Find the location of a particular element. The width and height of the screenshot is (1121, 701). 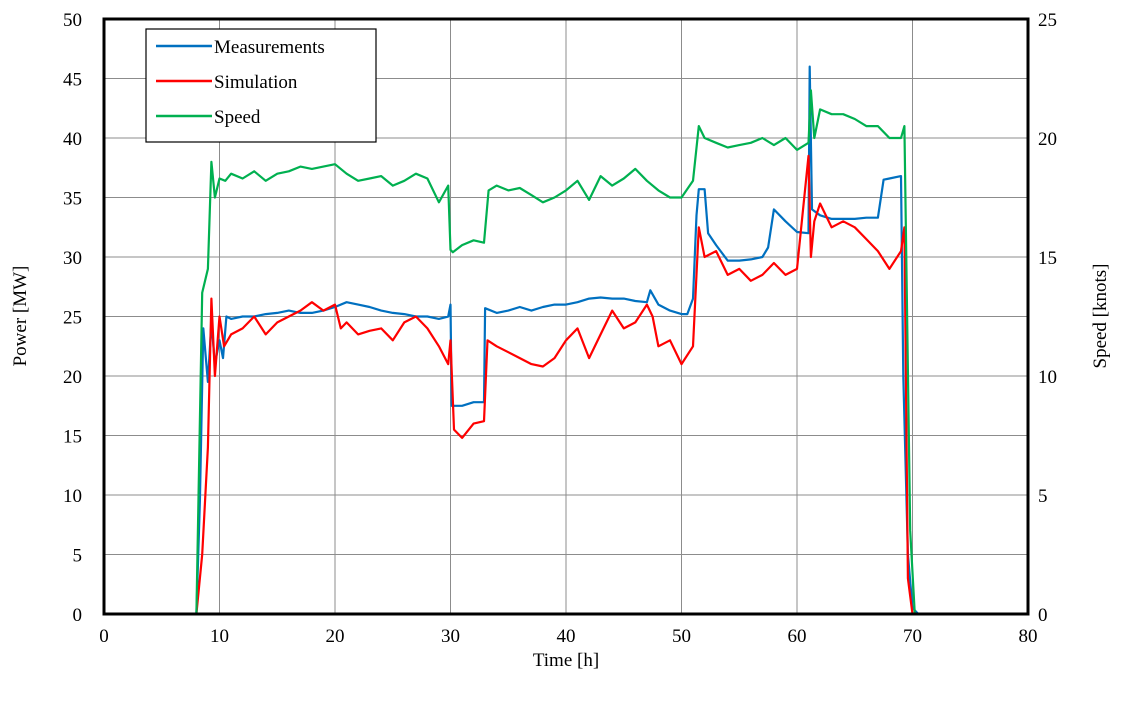

y-tick-label: 0 is located at coordinates (78, 615).